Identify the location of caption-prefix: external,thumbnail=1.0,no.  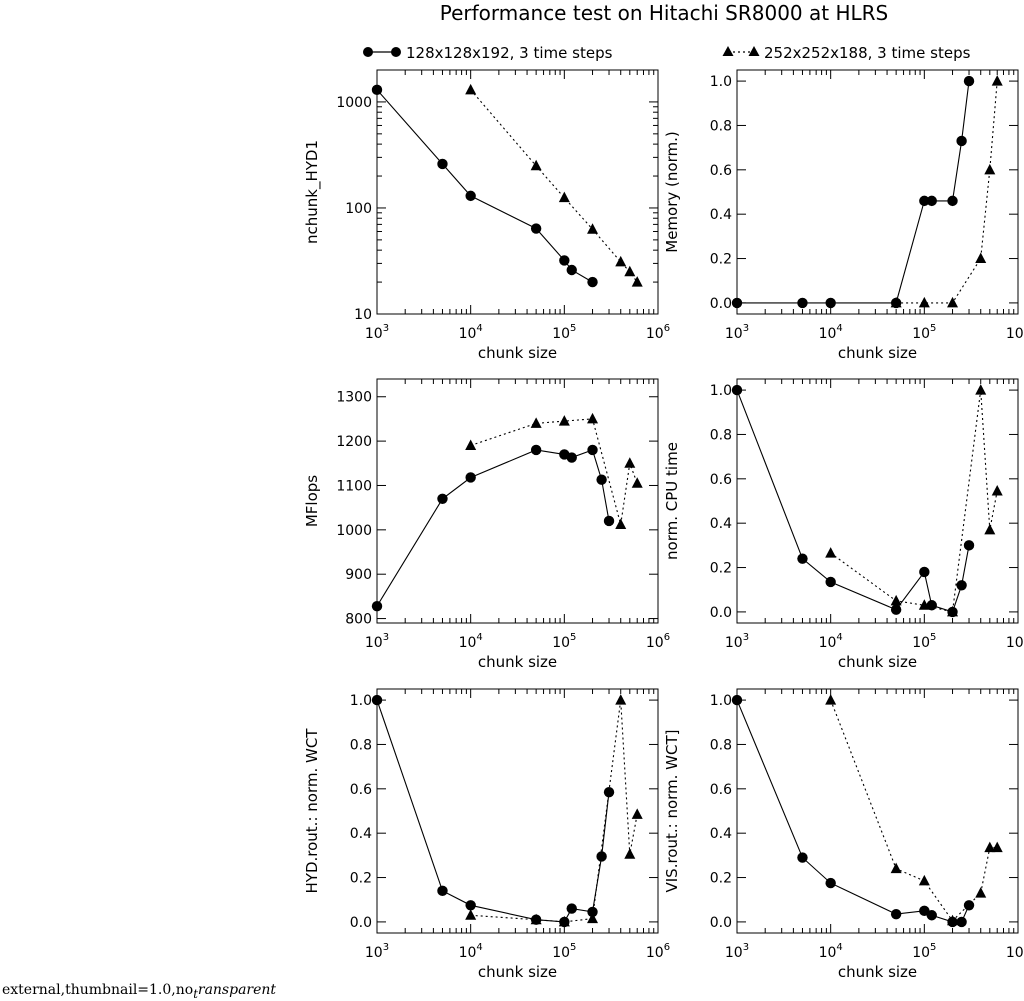
(98, 990).